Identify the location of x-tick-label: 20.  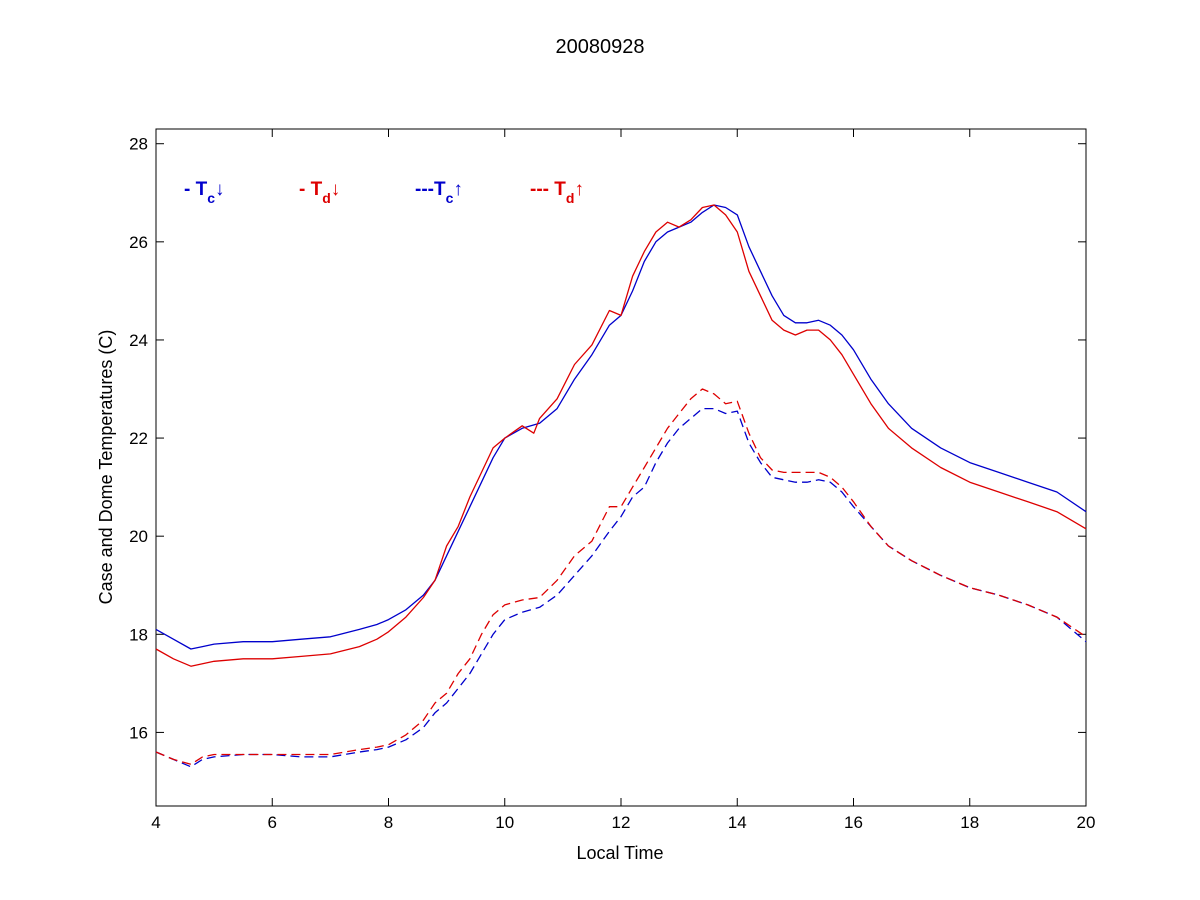
(1086, 822).